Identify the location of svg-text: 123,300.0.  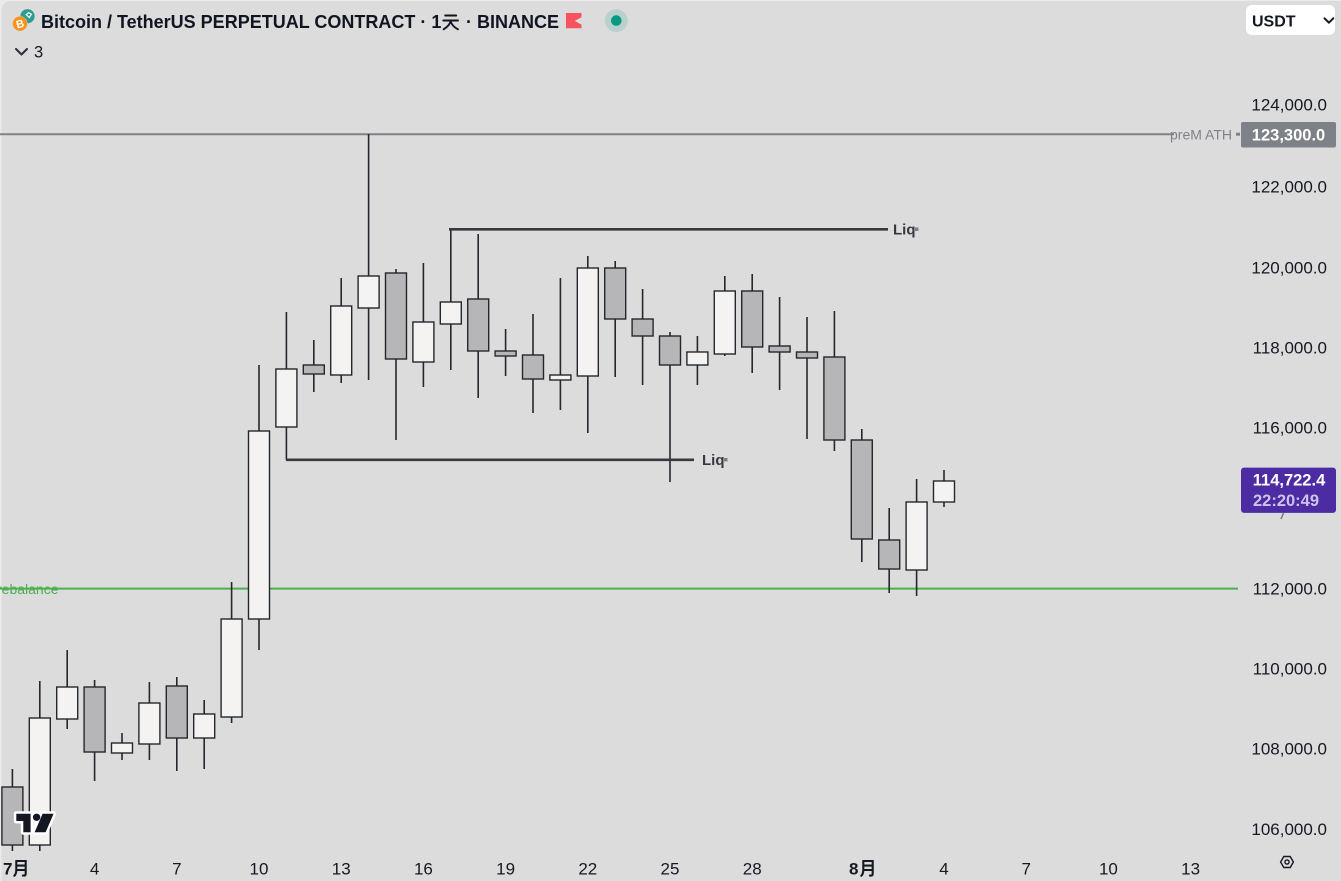
(1288, 136).